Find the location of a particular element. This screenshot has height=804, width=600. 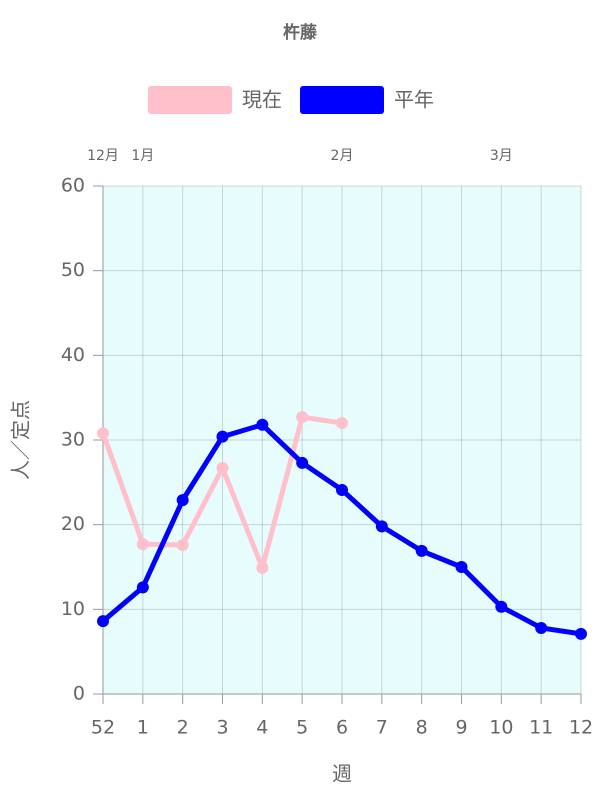

top-tick-label: 2月 is located at coordinates (342, 156).